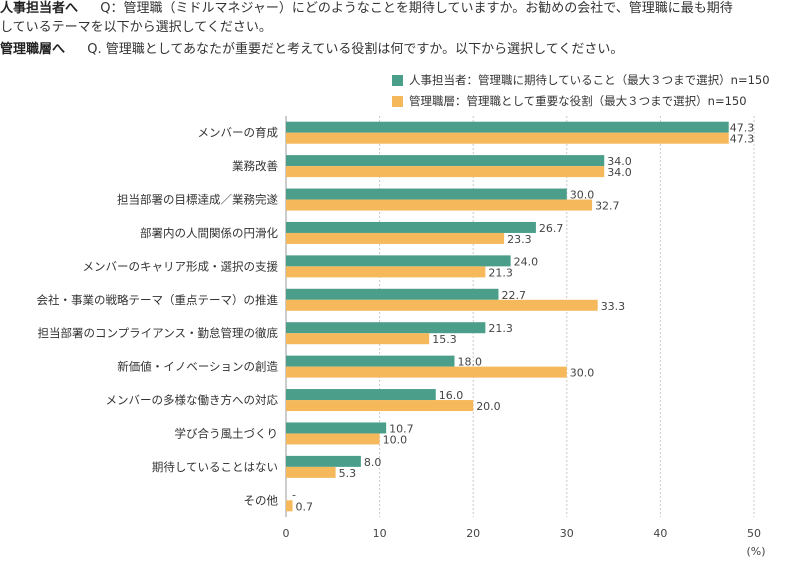 The width and height of the screenshot is (790, 584). Describe the element at coordinates (238, 133) in the screenshot. I see `category-label: メンバーの育成` at that location.